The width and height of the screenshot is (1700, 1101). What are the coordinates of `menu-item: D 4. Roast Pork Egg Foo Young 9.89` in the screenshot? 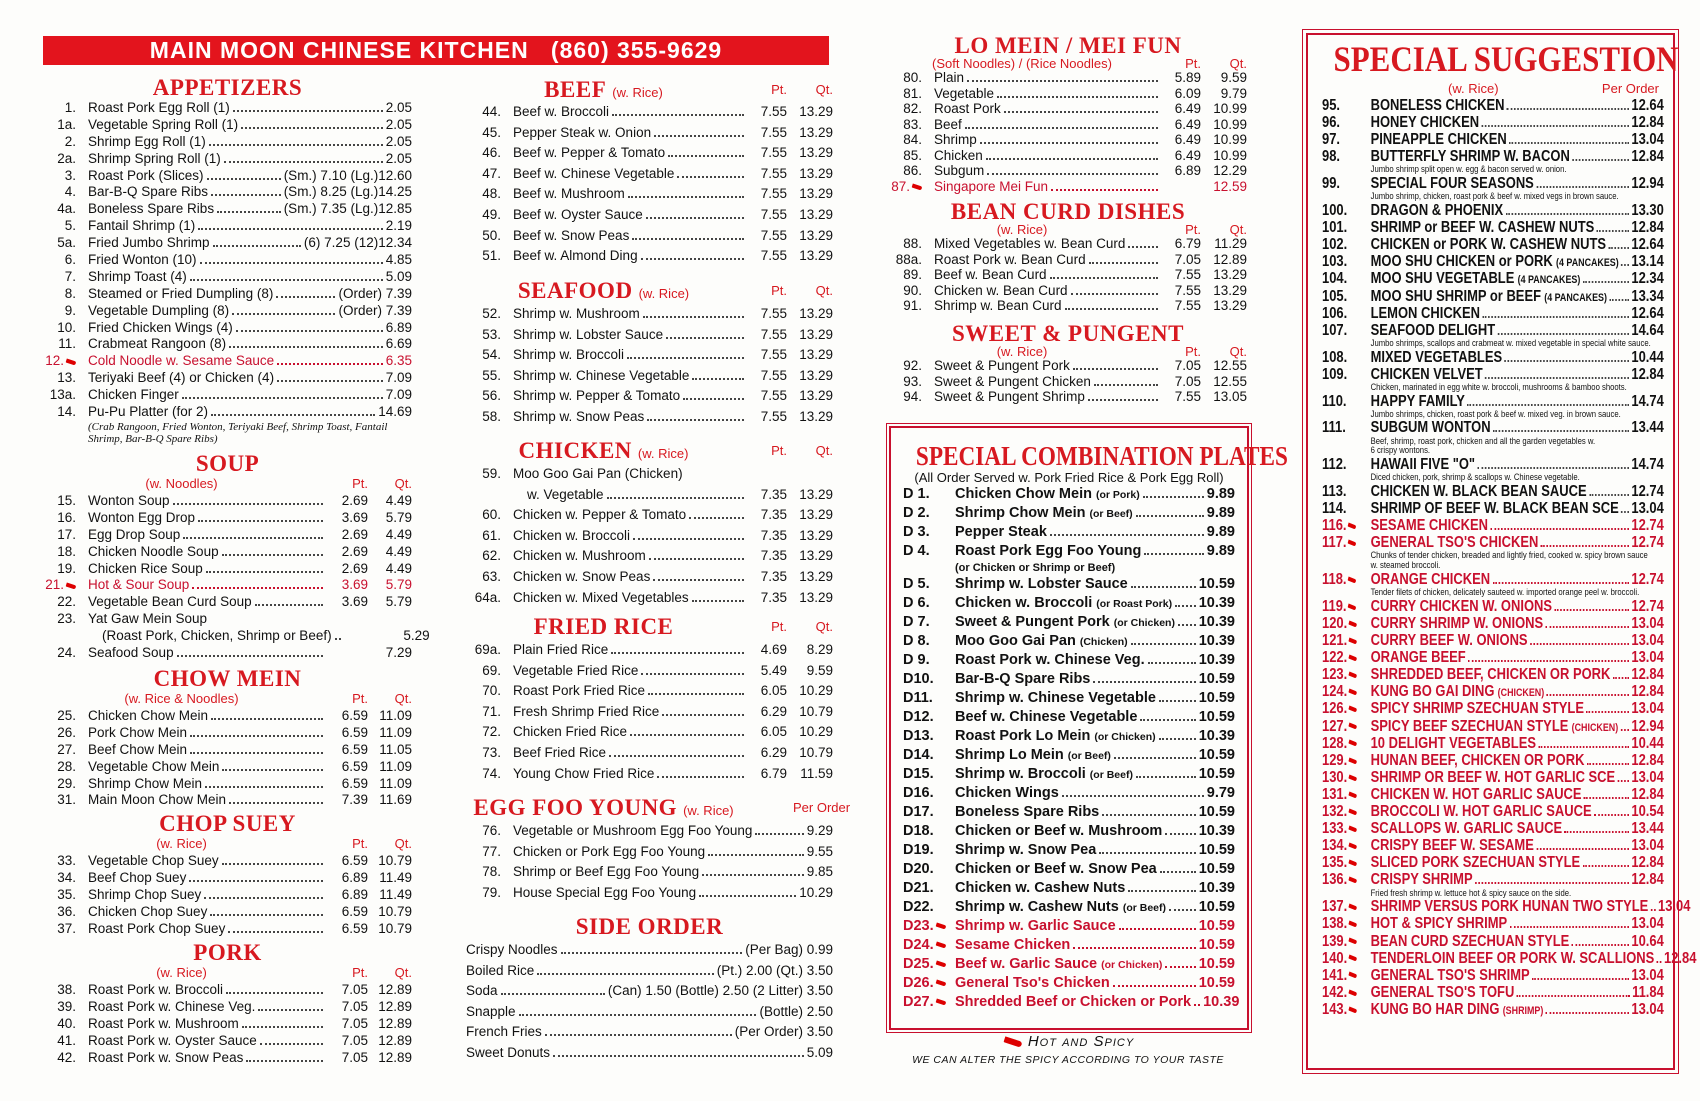 It's located at (1069, 551).